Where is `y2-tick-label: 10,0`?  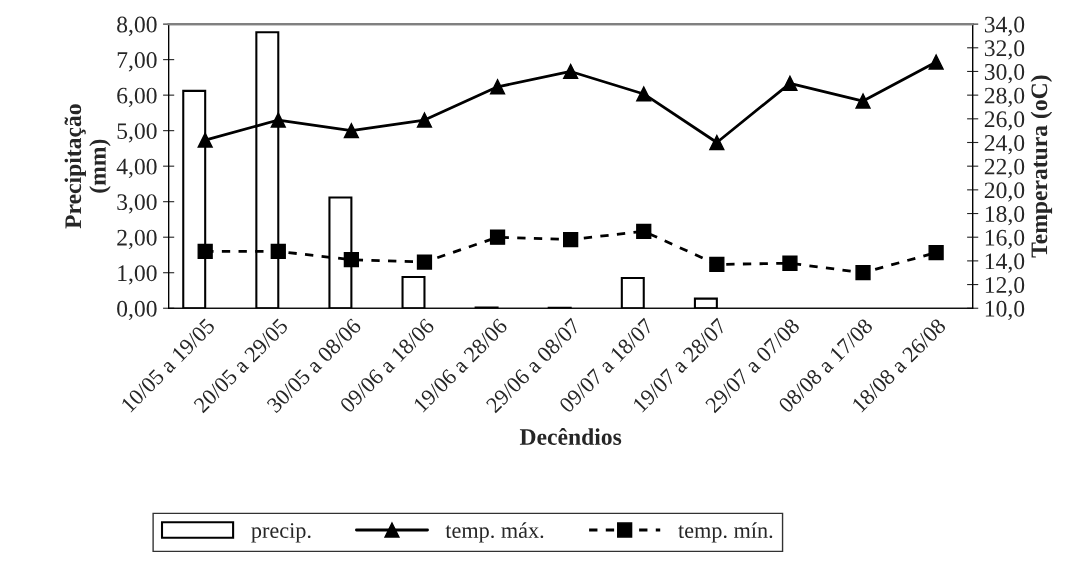 y2-tick-label: 10,0 is located at coordinates (1005, 310).